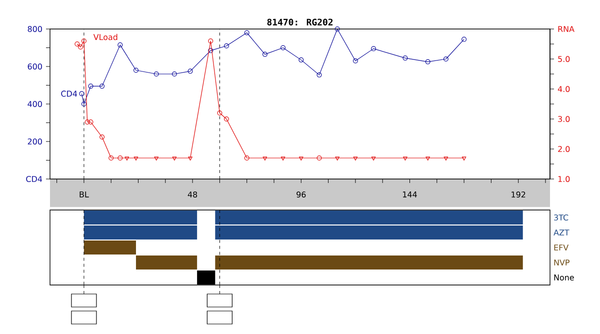  I want to click on chart-title: 81470: RG202, so click(300, 22).